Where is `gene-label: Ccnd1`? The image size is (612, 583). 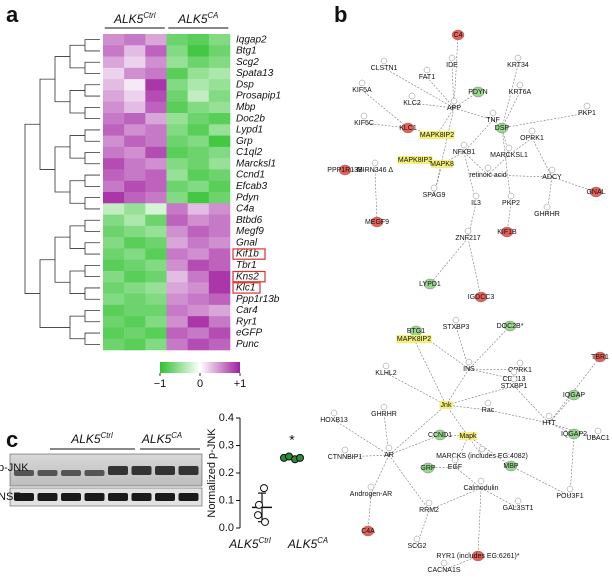
gene-label: Ccnd1 is located at coordinates (250, 175).